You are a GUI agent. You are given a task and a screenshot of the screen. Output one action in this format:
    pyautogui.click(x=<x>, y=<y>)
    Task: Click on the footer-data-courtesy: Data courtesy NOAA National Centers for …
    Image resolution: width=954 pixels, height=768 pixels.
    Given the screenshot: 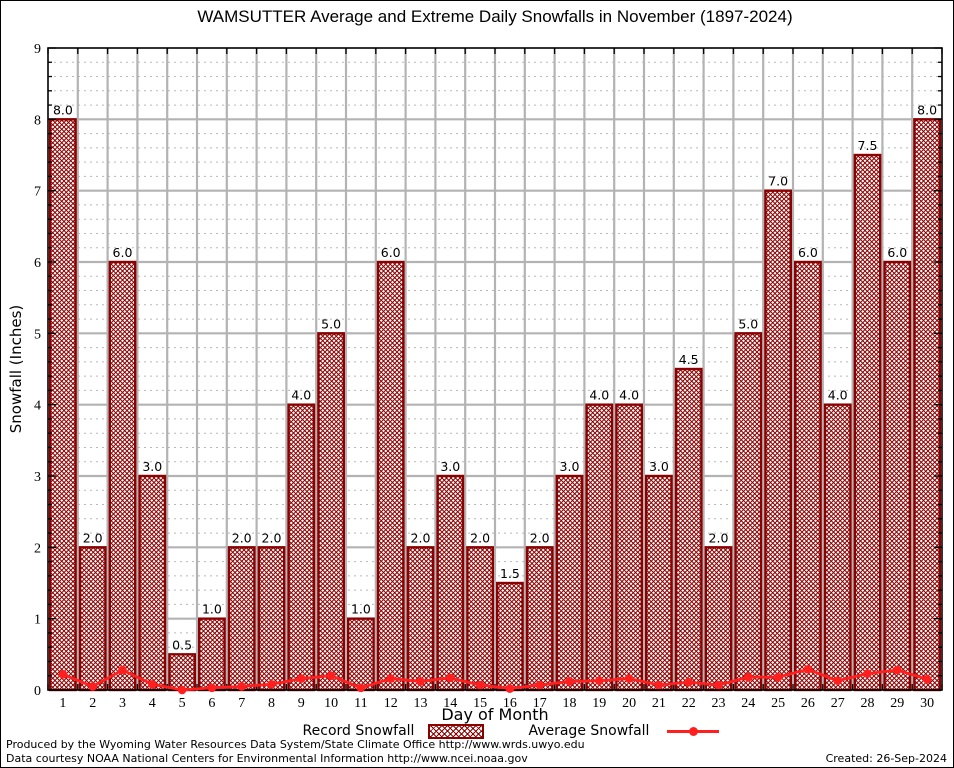 What is the action you would take?
    pyautogui.click(x=267, y=758)
    